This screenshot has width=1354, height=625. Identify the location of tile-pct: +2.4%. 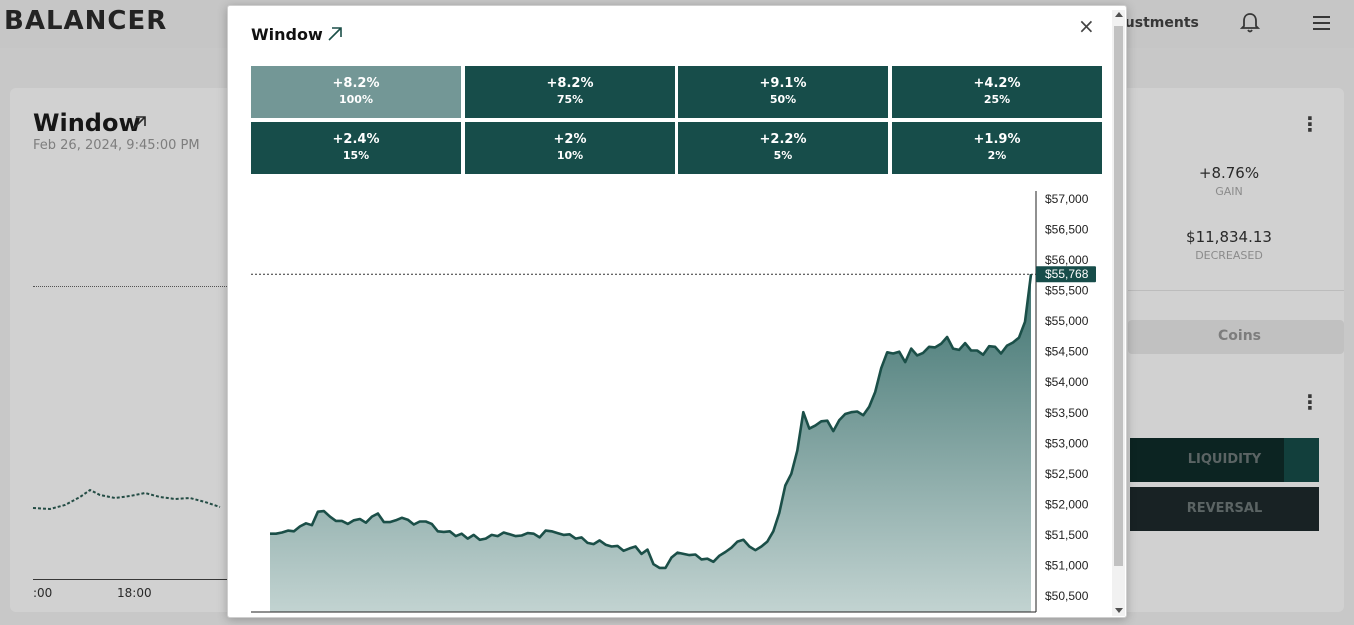
(356, 139).